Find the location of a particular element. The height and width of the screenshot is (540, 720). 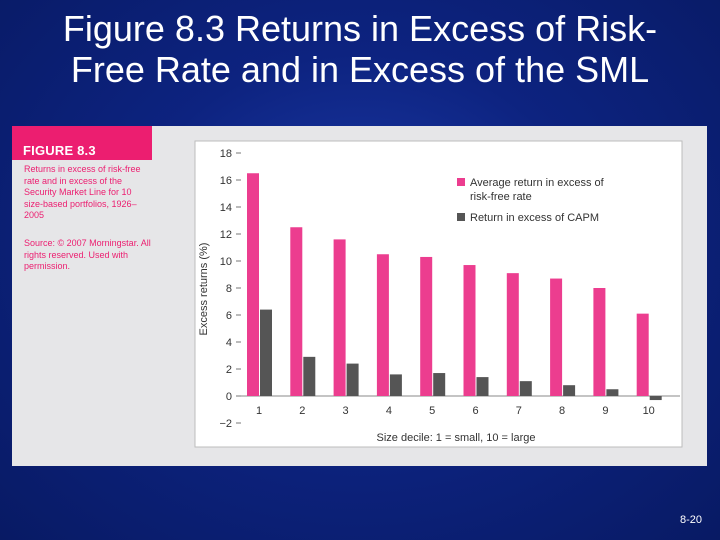

x-tick-label: 6 is located at coordinates (475, 411).